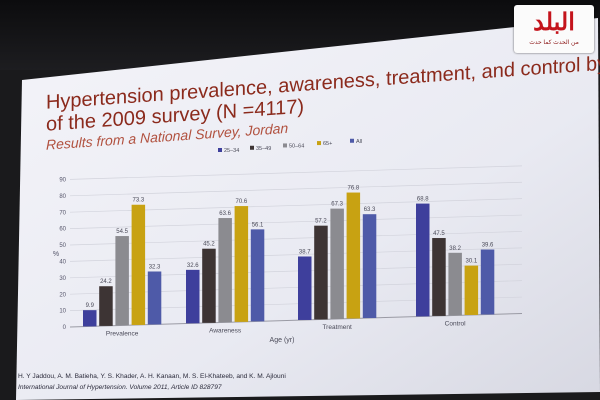 The width and height of the screenshot is (600, 400). Describe the element at coordinates (225, 214) in the screenshot. I see `data-label: 63.6` at that location.